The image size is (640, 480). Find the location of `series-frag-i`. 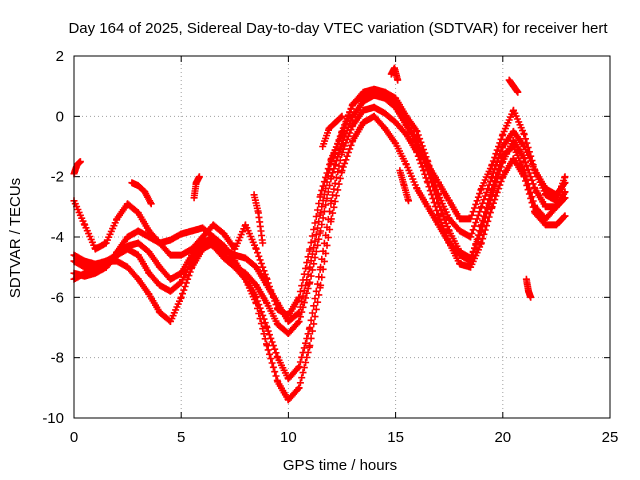

series-frag-i is located at coordinates (528, 288).